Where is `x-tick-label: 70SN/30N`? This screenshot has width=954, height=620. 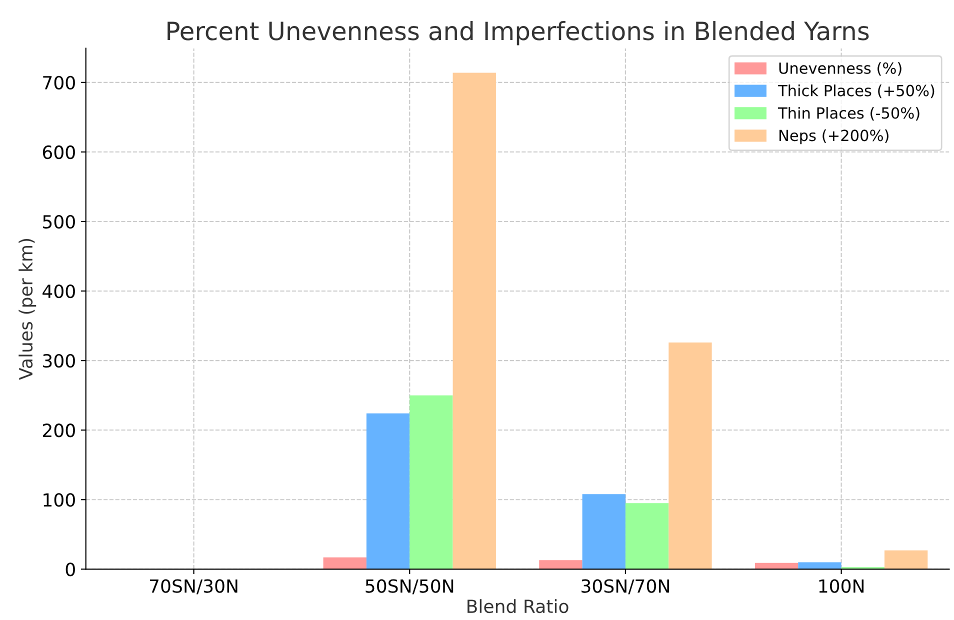 x-tick-label: 70SN/30N is located at coordinates (194, 586).